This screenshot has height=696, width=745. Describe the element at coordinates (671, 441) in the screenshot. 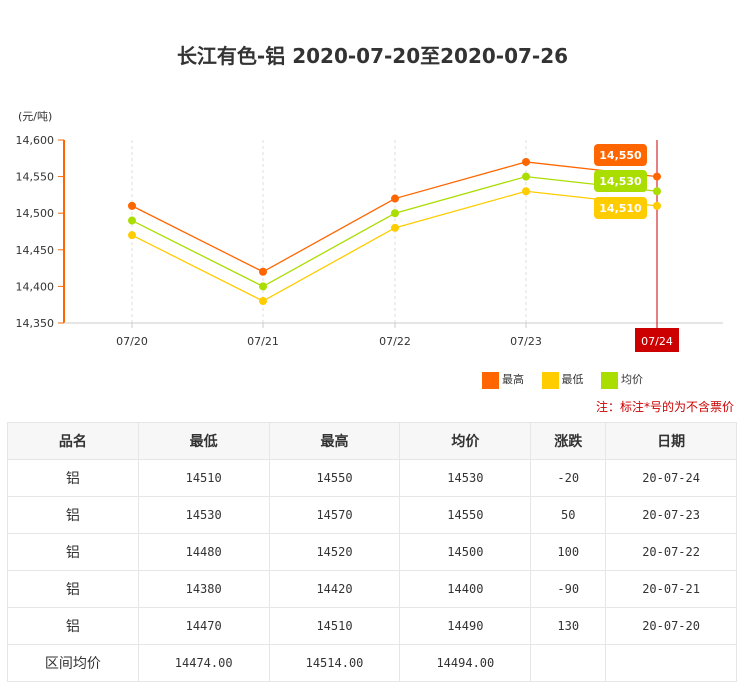

I see `header-date: 日期` at that location.